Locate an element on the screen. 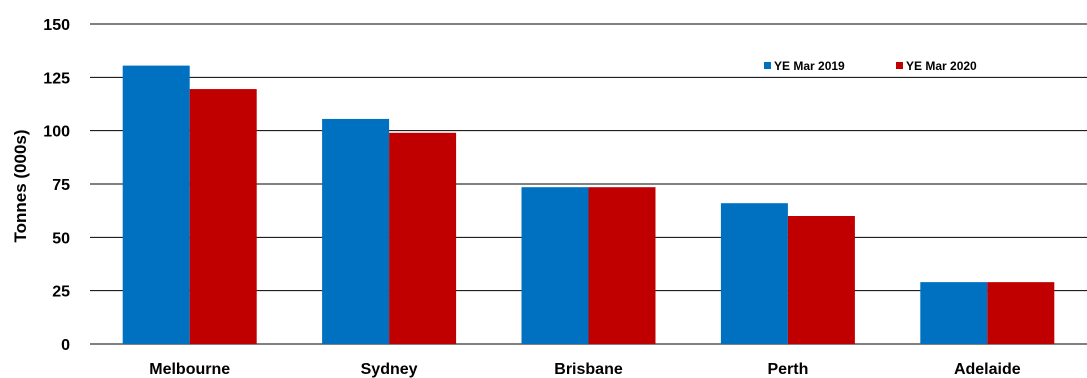 The height and width of the screenshot is (378, 1087). y-axis-title: Tonnes (000s) is located at coordinates (20, 185).